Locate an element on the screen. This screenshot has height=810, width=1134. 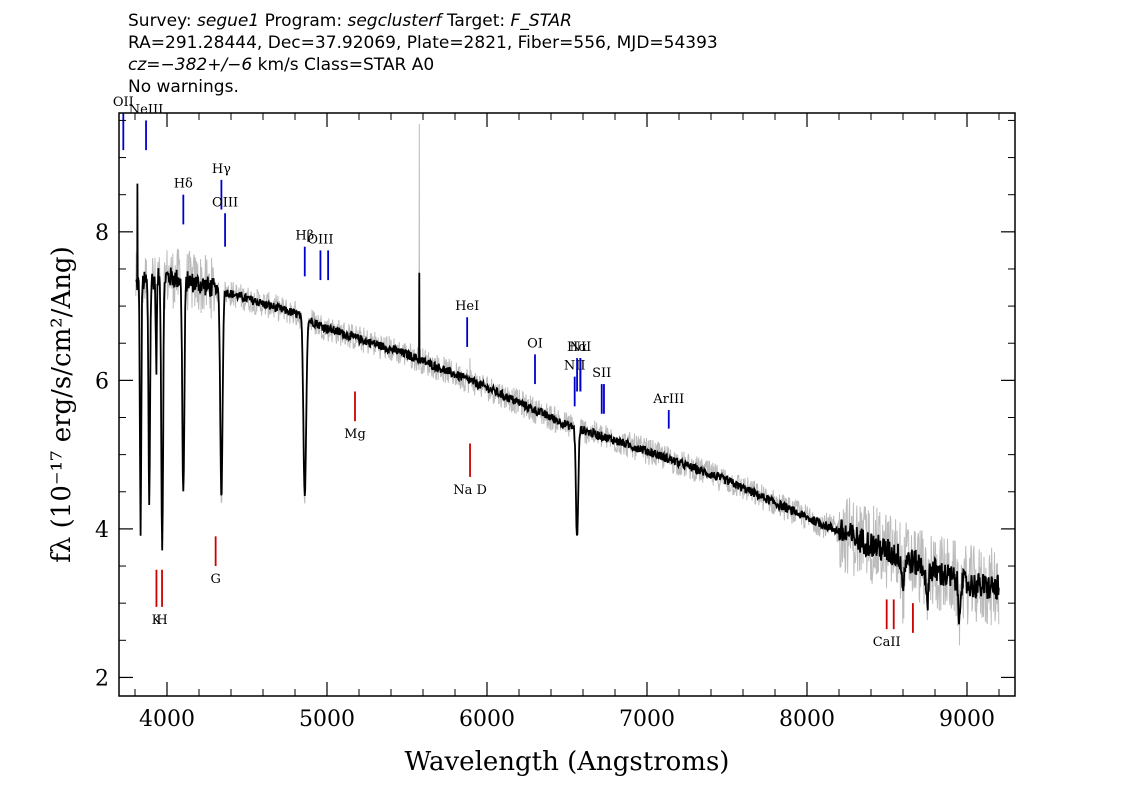
spectral-line-label: CaII is located at coordinates (887, 642).